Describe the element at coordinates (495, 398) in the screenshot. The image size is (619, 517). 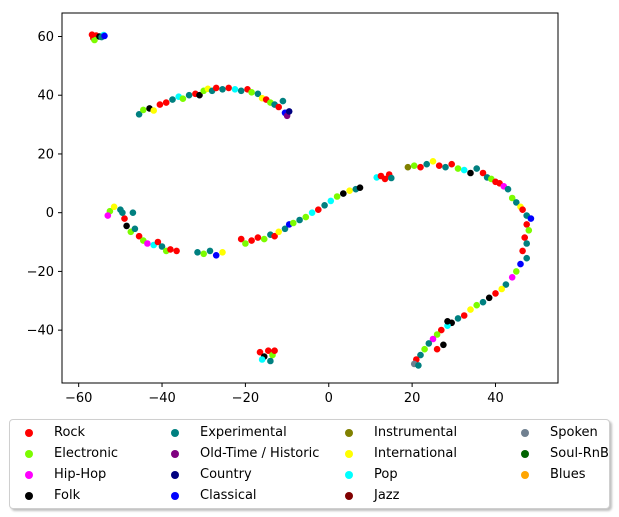
I see `x-tick-label: 40` at that location.